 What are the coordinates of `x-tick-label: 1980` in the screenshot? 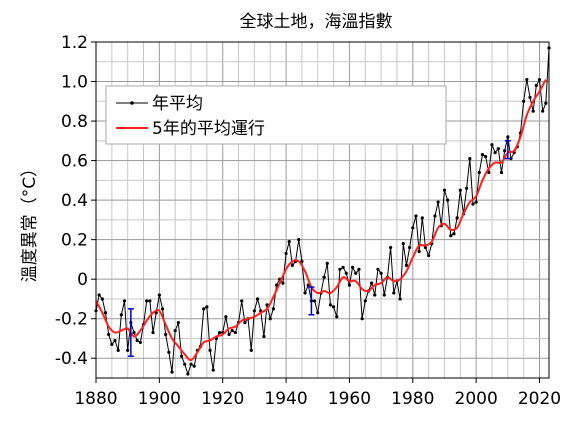 It's located at (412, 399).